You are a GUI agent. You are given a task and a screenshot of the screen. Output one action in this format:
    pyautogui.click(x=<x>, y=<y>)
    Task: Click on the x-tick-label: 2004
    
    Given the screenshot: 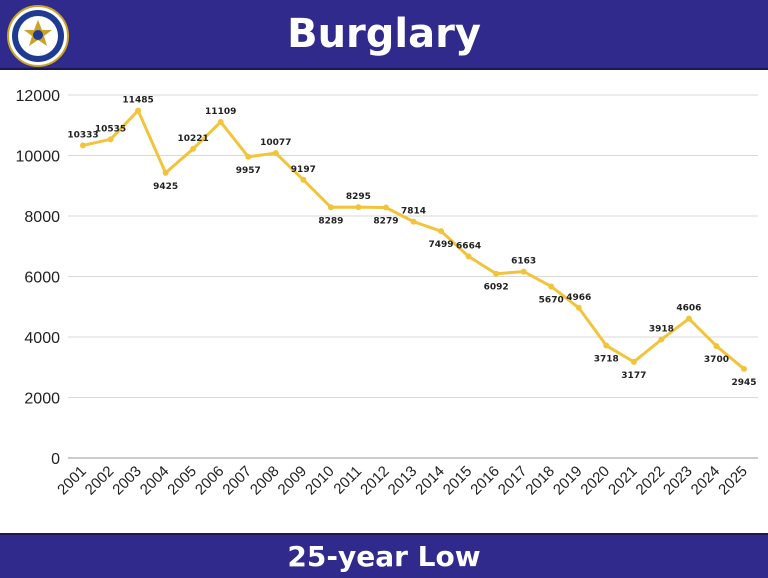 What is the action you would take?
    pyautogui.click(x=155, y=481)
    